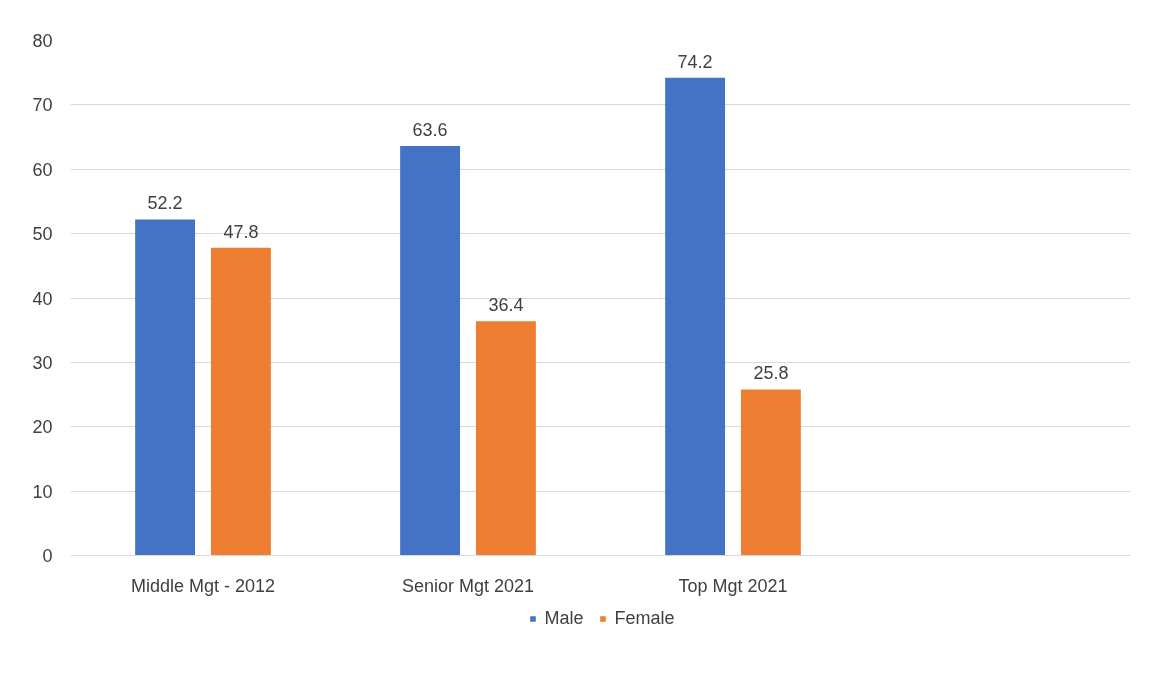  I want to click on y-tick-label: 50, so click(42, 234).